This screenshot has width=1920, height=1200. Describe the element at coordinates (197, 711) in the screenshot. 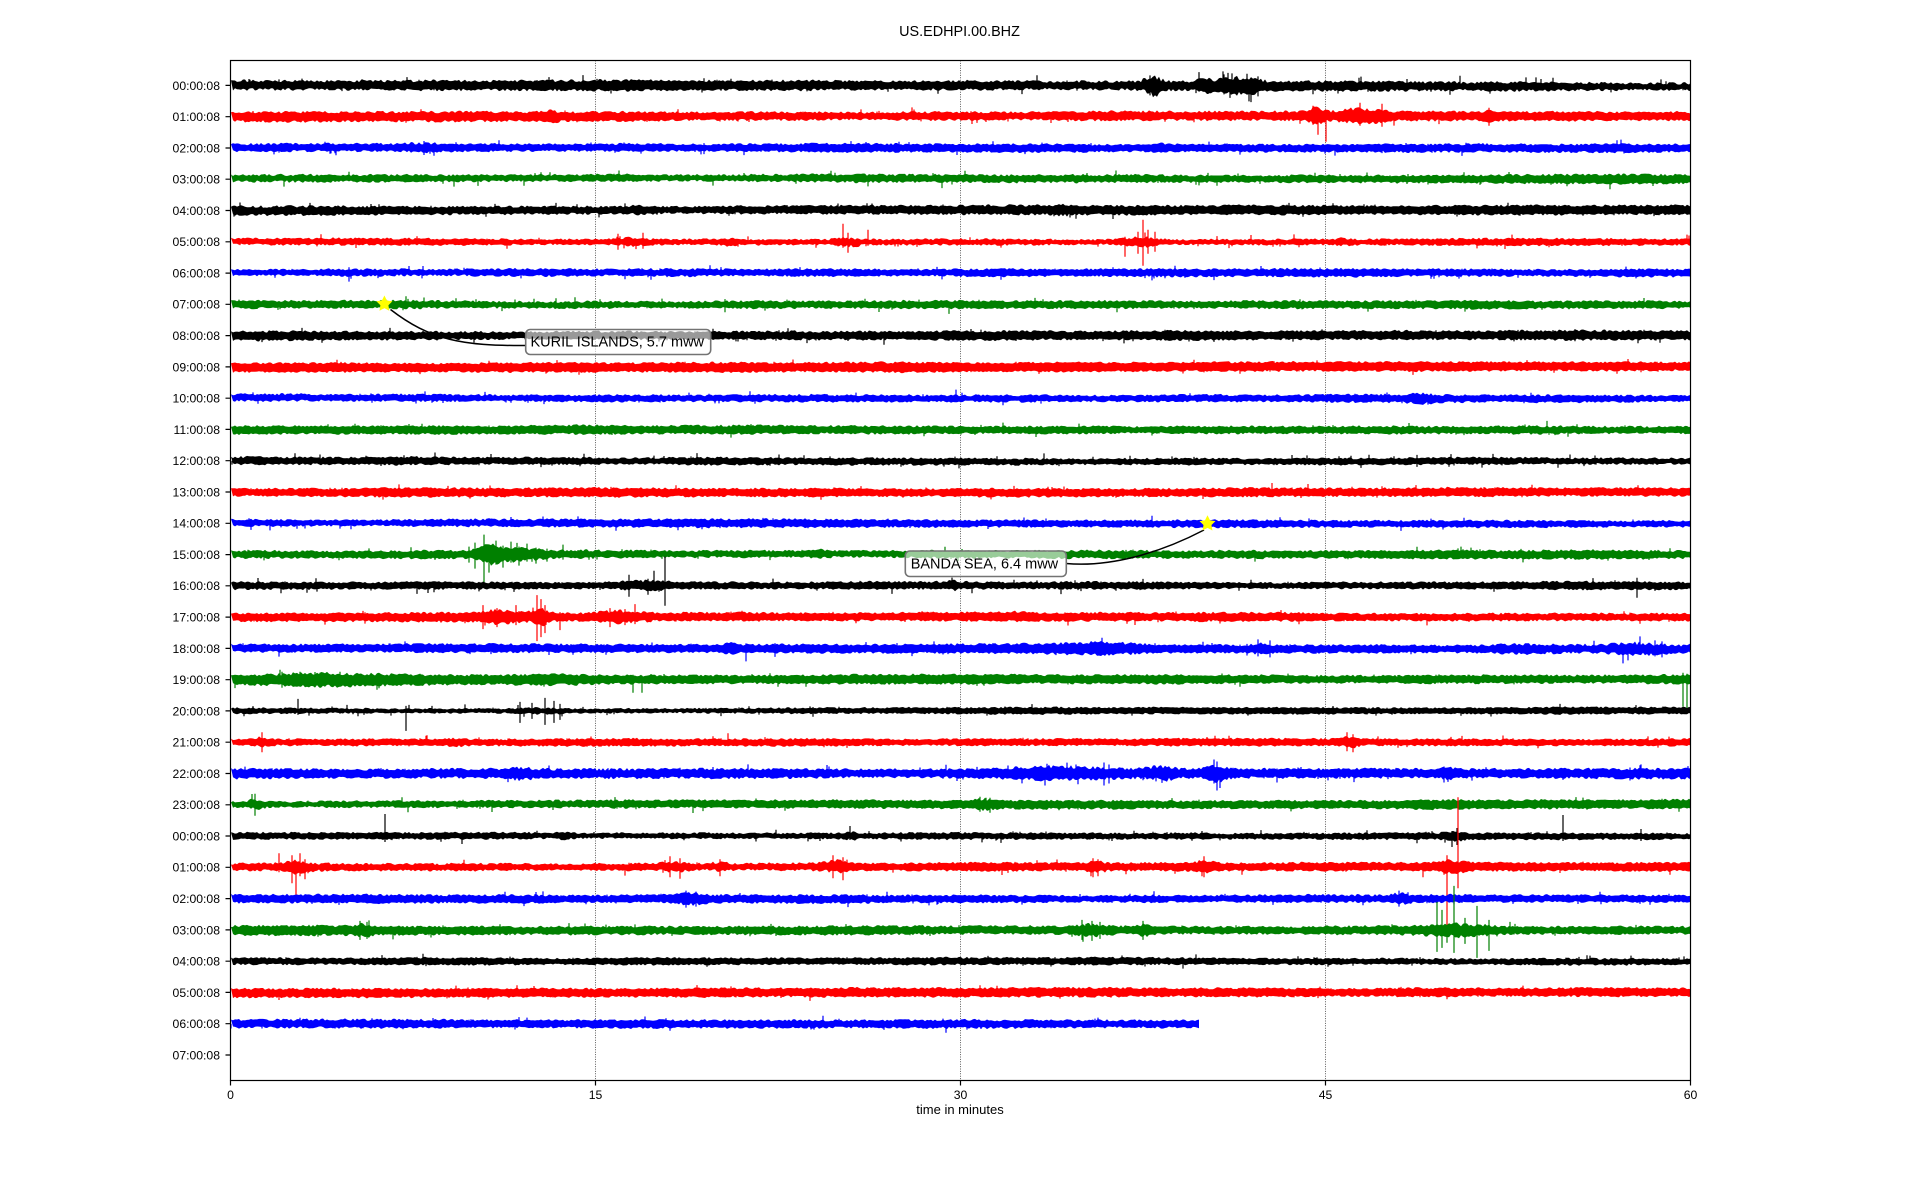

I see `svg-text: 20:00:08` at that location.